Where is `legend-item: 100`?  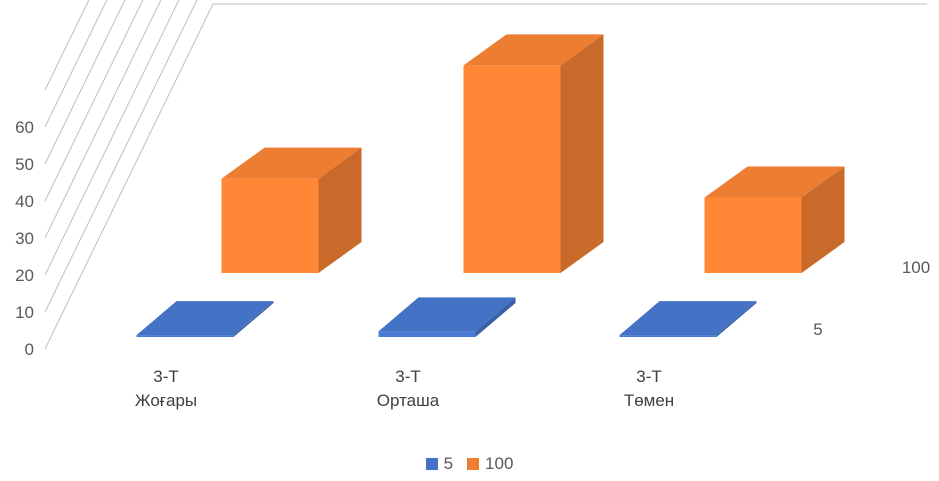 legend-item: 100 is located at coordinates (490, 464).